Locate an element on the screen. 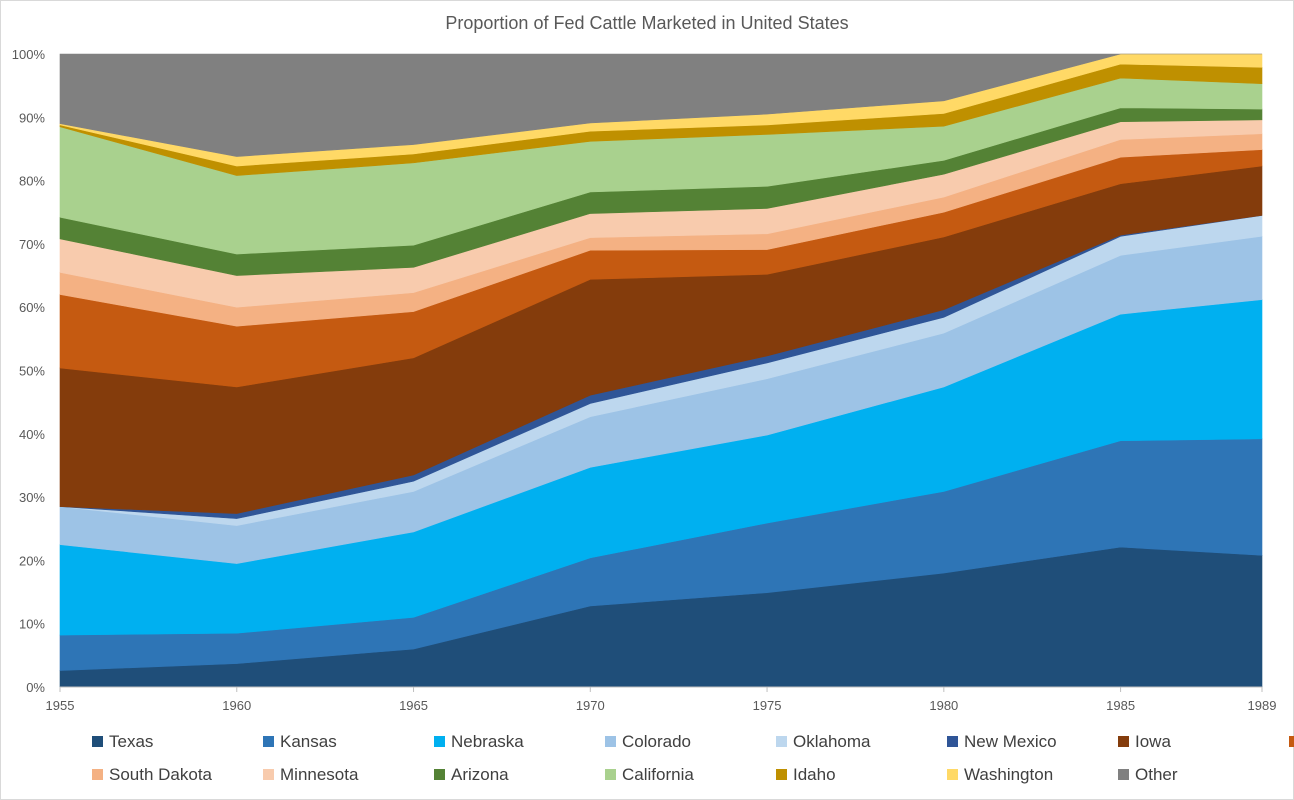 This screenshot has height=800, width=1294. legend-item-other: Other is located at coordinates (1148, 774).